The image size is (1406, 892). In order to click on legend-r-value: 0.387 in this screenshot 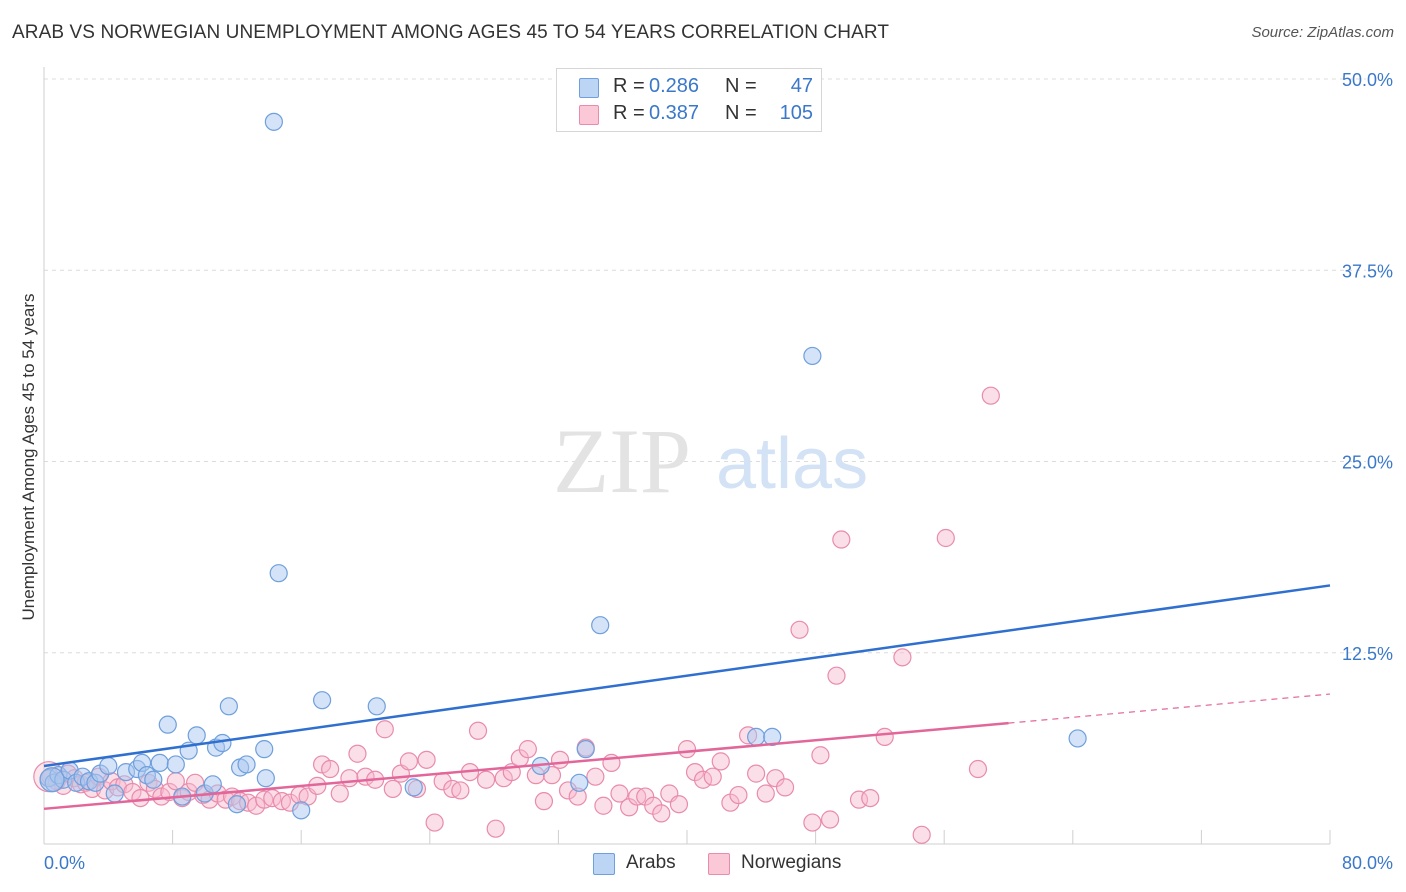, I will do `click(674, 113)`.